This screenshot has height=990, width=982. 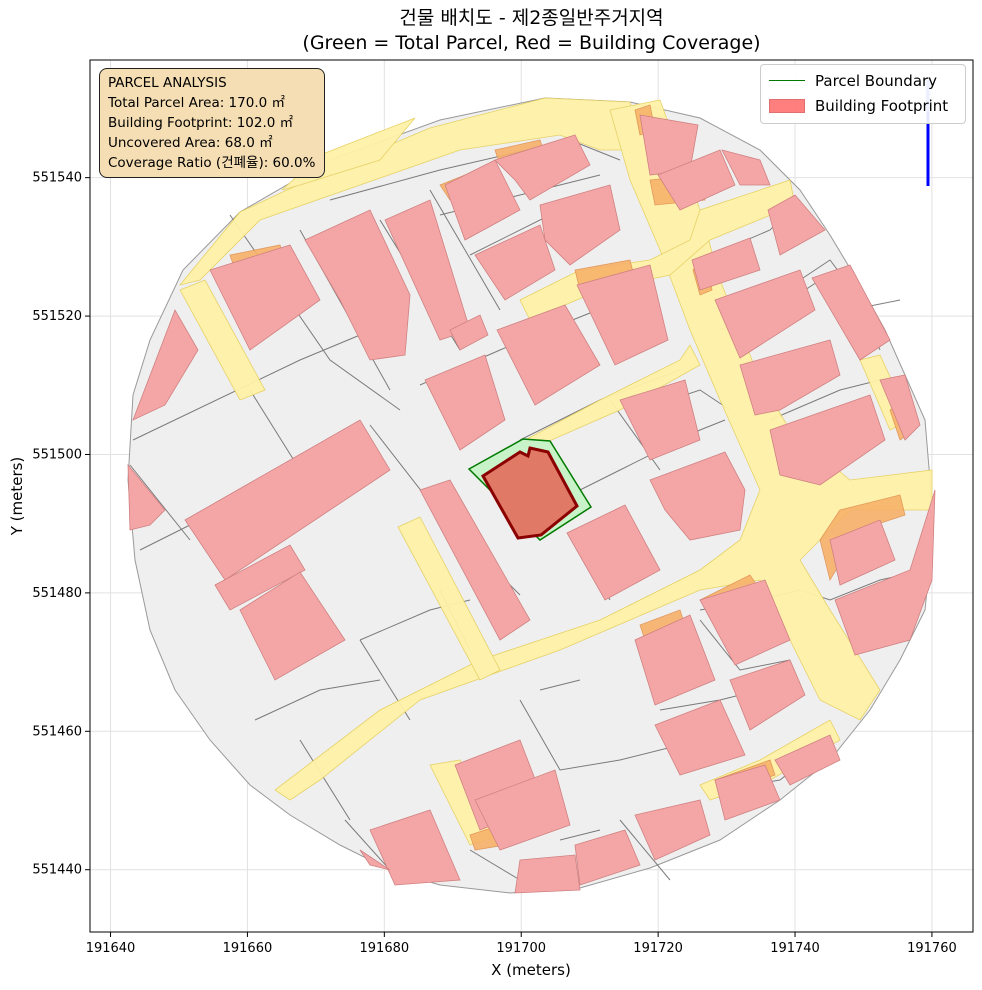 I want to click on info-total-parcel-area: Total Parcel Area: 170.0 ㎡, so click(x=196, y=103).